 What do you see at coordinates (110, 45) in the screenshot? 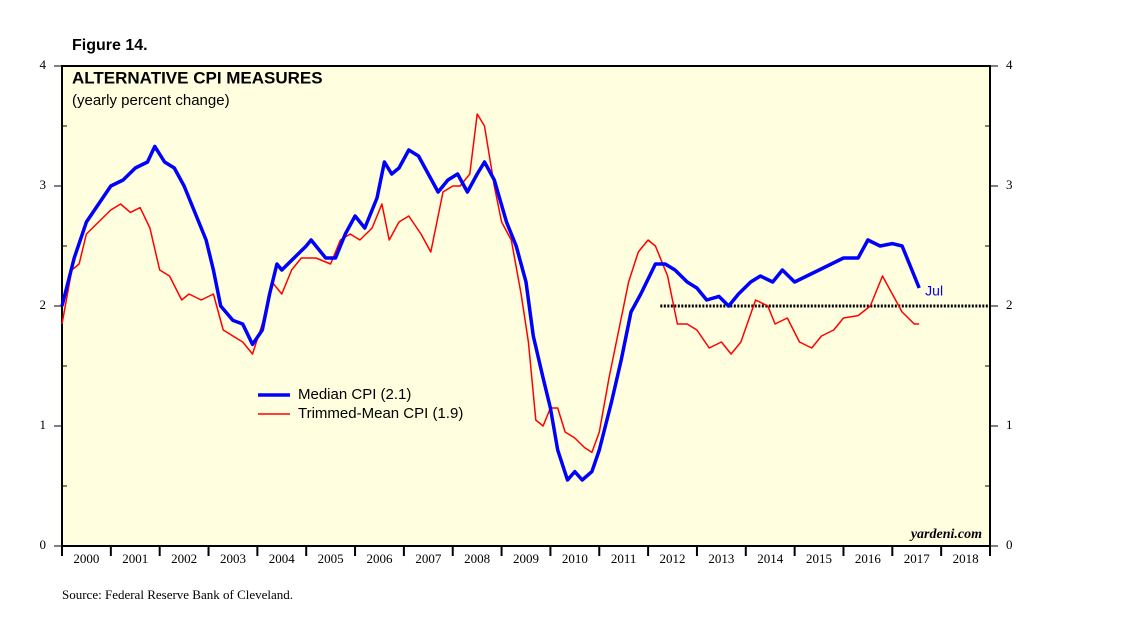
I see `figure-label: Figure 14.` at bounding box center [110, 45].